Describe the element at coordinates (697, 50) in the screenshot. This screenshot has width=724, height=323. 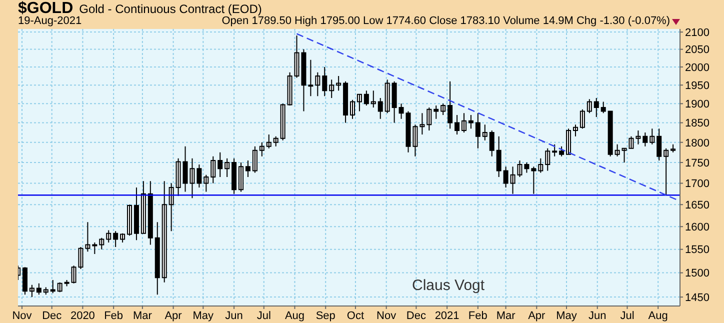
I see `y-tick-label: 2050` at that location.